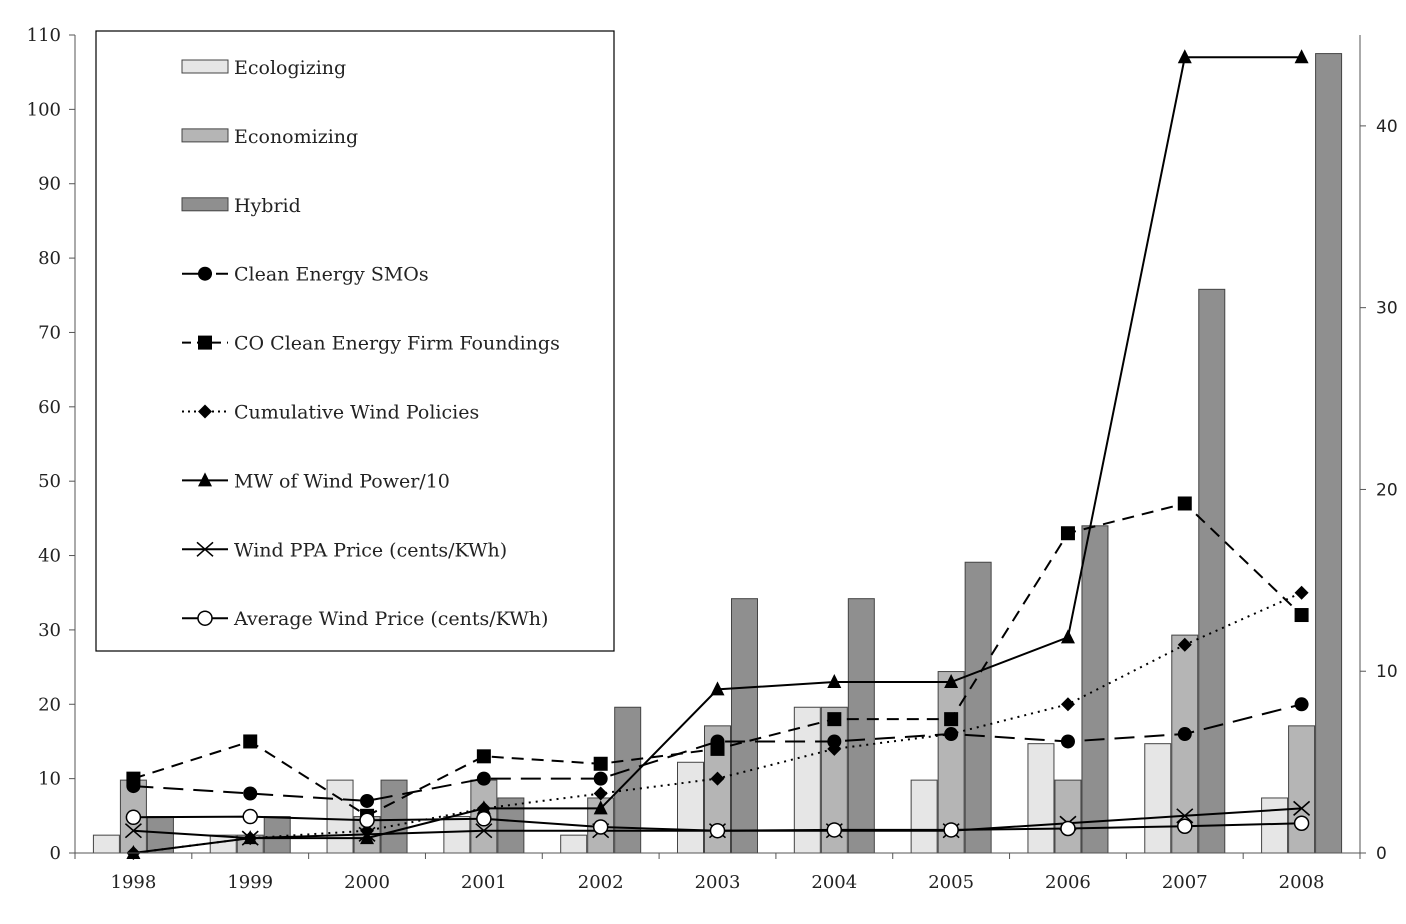 The height and width of the screenshot is (924, 1406). I want to click on x-axis-tick-label: 2002, so click(601, 882).